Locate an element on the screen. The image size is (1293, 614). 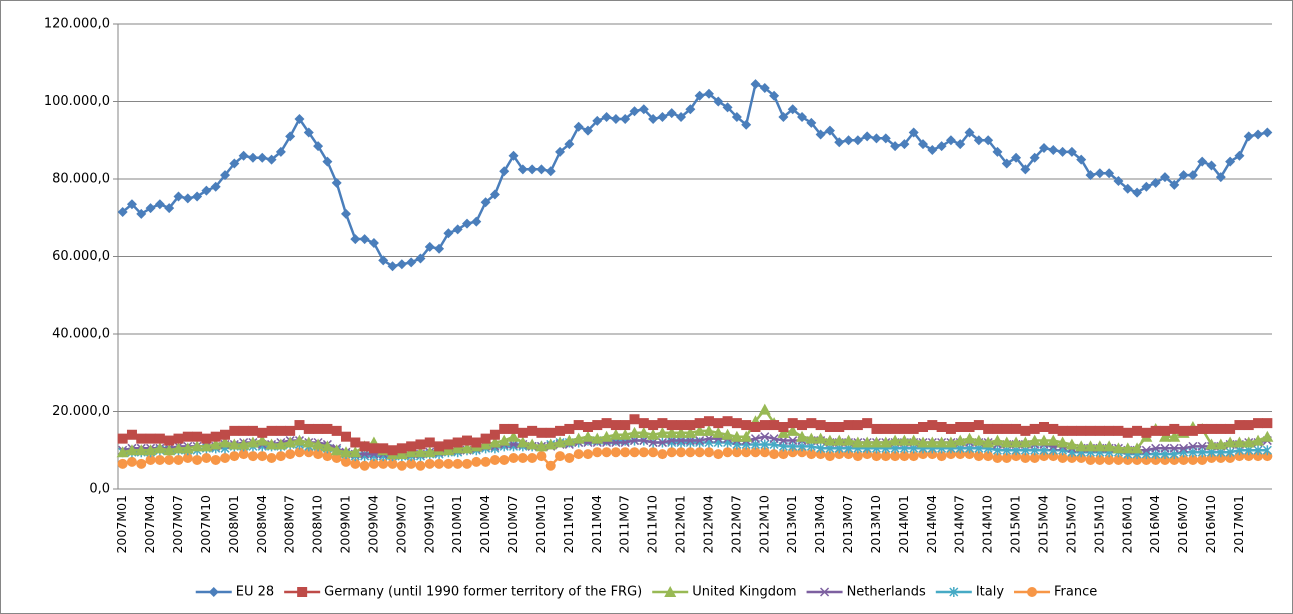
x-tick-label: 2013M10 is located at coordinates (875, 524).